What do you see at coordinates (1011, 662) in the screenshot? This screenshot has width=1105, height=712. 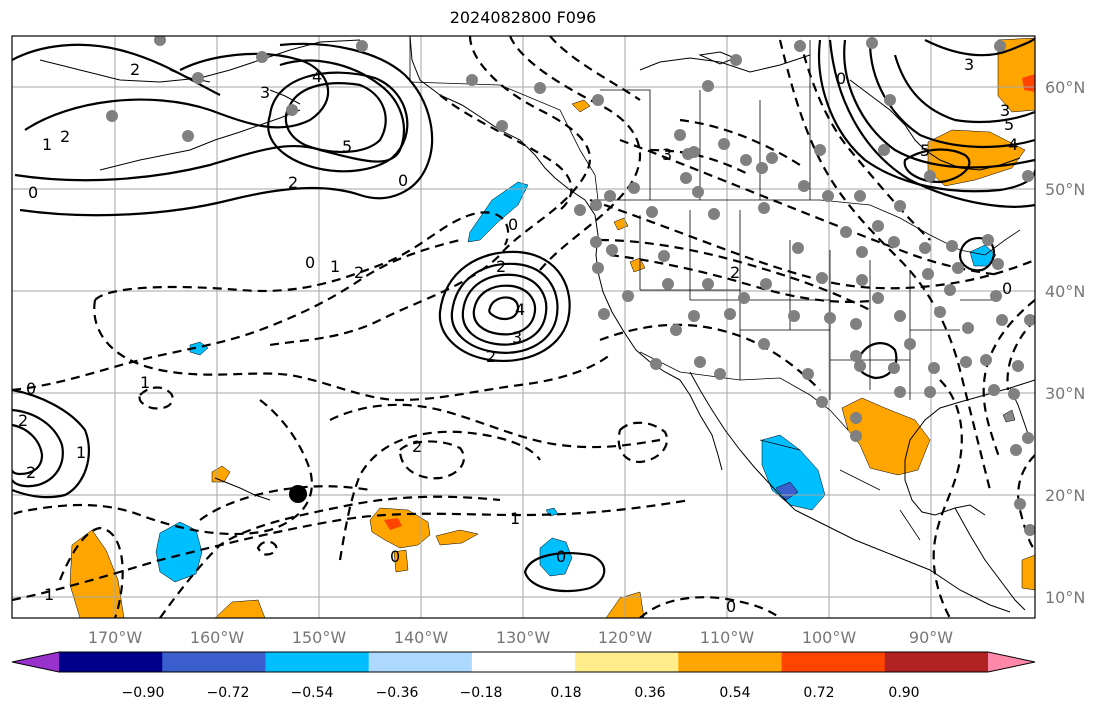 I see `colorbar-extend-high` at bounding box center [1011, 662].